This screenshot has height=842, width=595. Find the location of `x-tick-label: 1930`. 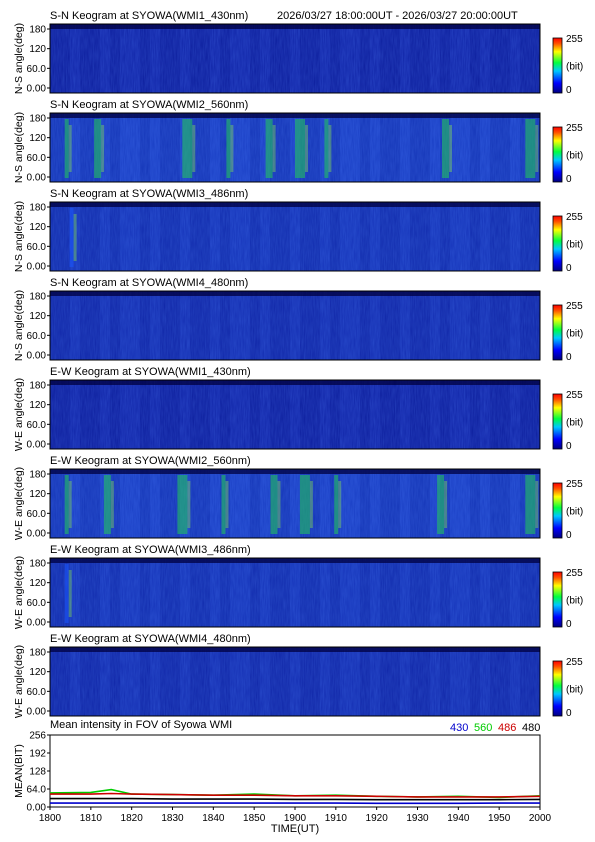

x-tick-label: 1930 is located at coordinates (417, 818).